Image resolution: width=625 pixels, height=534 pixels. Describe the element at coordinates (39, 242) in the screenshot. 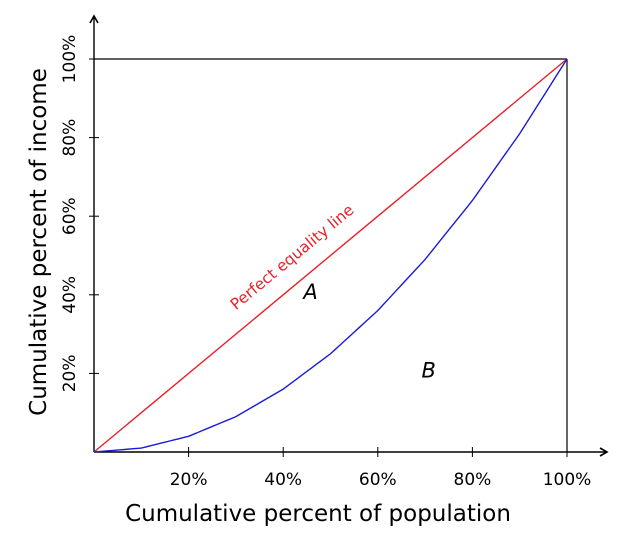

I see `y-axis-title: Cumulative percent of income` at that location.